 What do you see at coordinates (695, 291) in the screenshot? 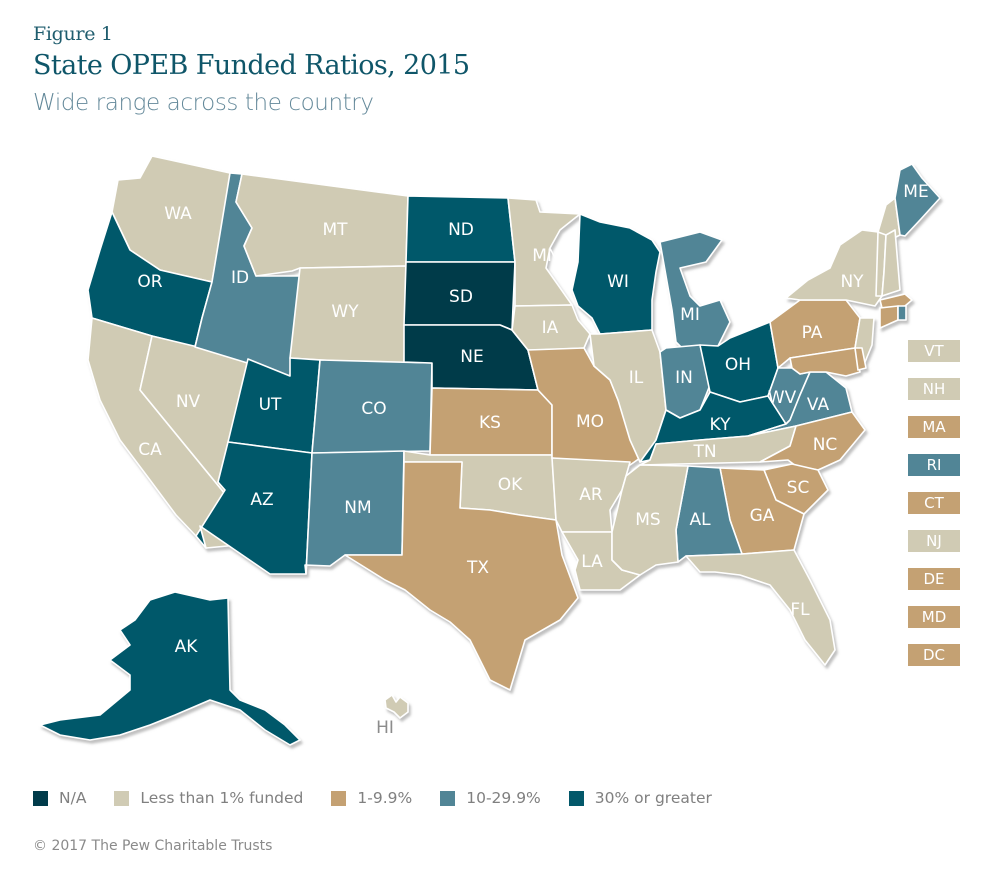
I see `state-mi` at bounding box center [695, 291].